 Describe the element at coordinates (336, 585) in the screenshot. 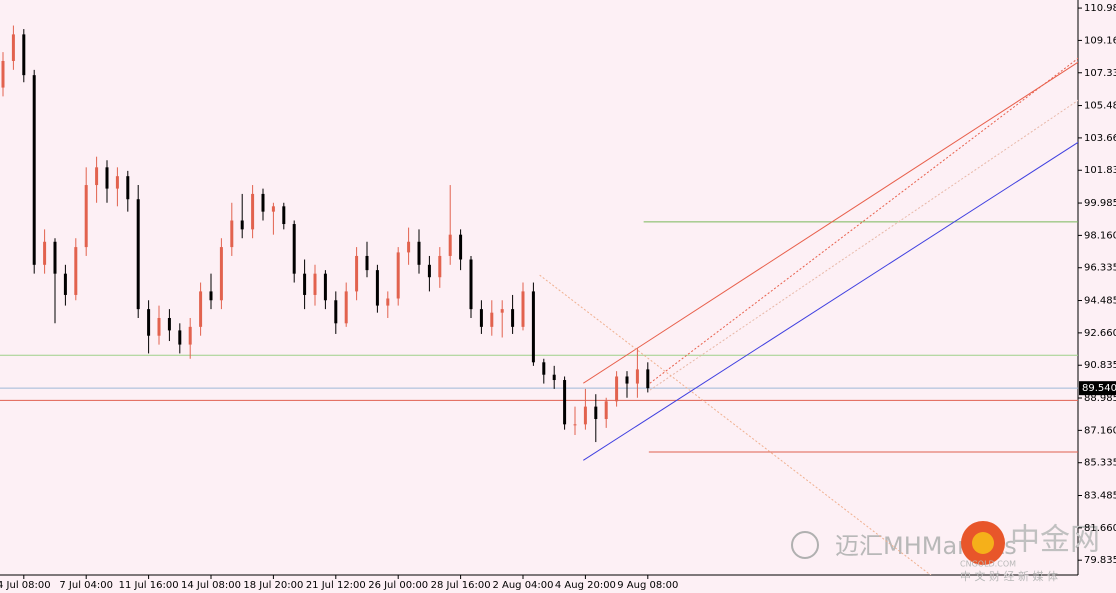

I see `x-tick-label: 21 Jul 12:00` at that location.